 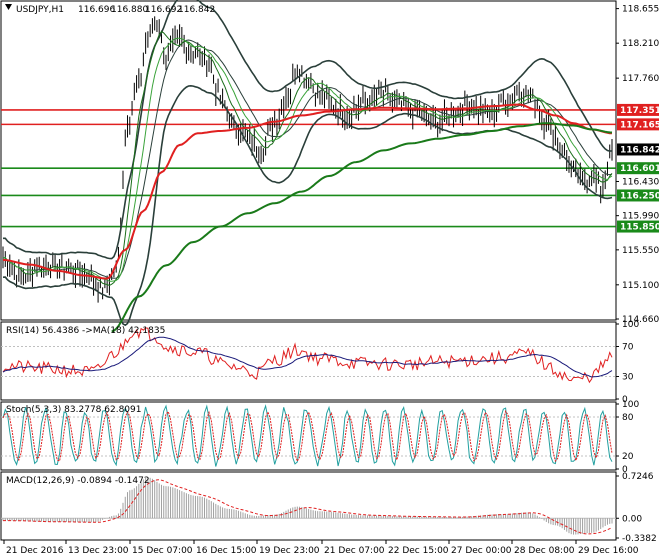 What do you see at coordinates (418, 551) in the screenshot?
I see `x-tick-label: 22 Dec 15:00` at bounding box center [418, 551].